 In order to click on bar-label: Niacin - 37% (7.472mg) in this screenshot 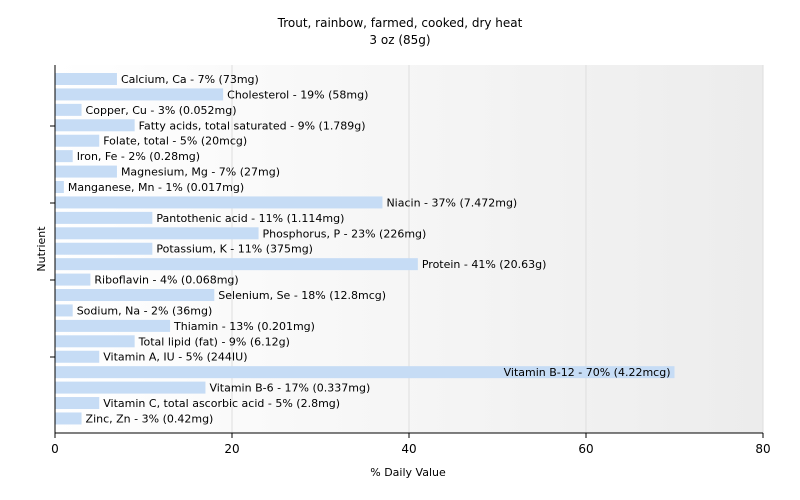, I will do `click(451, 202)`.